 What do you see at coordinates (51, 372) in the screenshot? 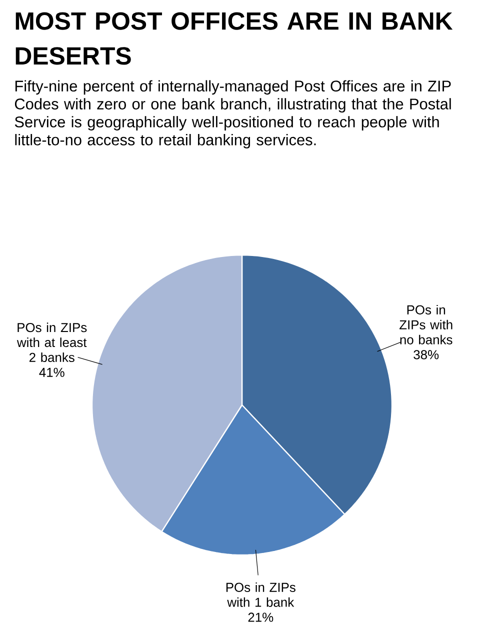
I see `data-label: 41%` at bounding box center [51, 372].